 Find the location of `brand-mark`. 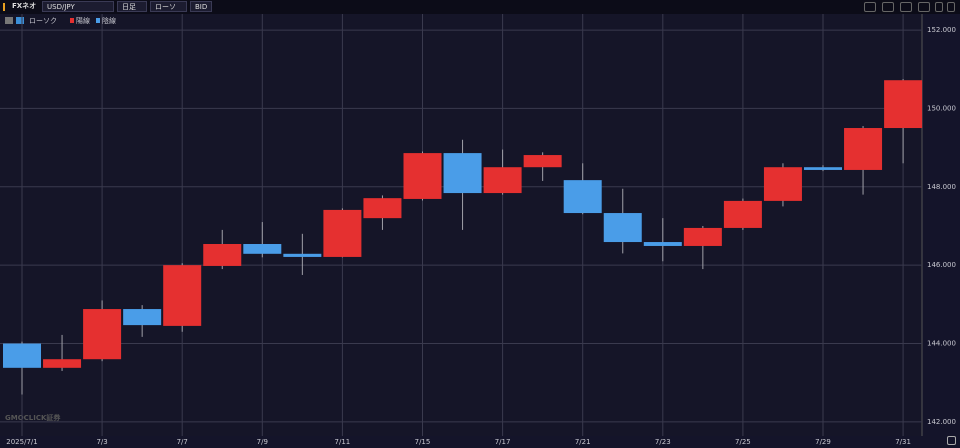

brand-mark is located at coordinates (4, 7).